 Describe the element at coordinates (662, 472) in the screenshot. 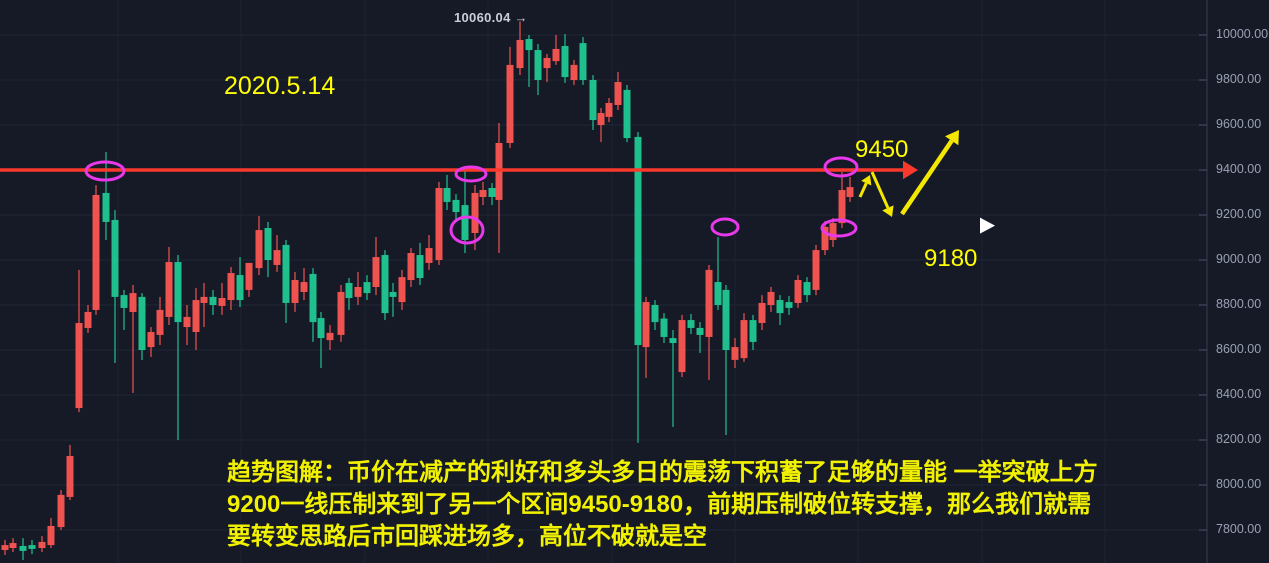

I see `commentary-line-1: 趋势图解：币价在减产的利好和多头多日的震荡下积蓄了足够的量能 一举突破上方` at that location.